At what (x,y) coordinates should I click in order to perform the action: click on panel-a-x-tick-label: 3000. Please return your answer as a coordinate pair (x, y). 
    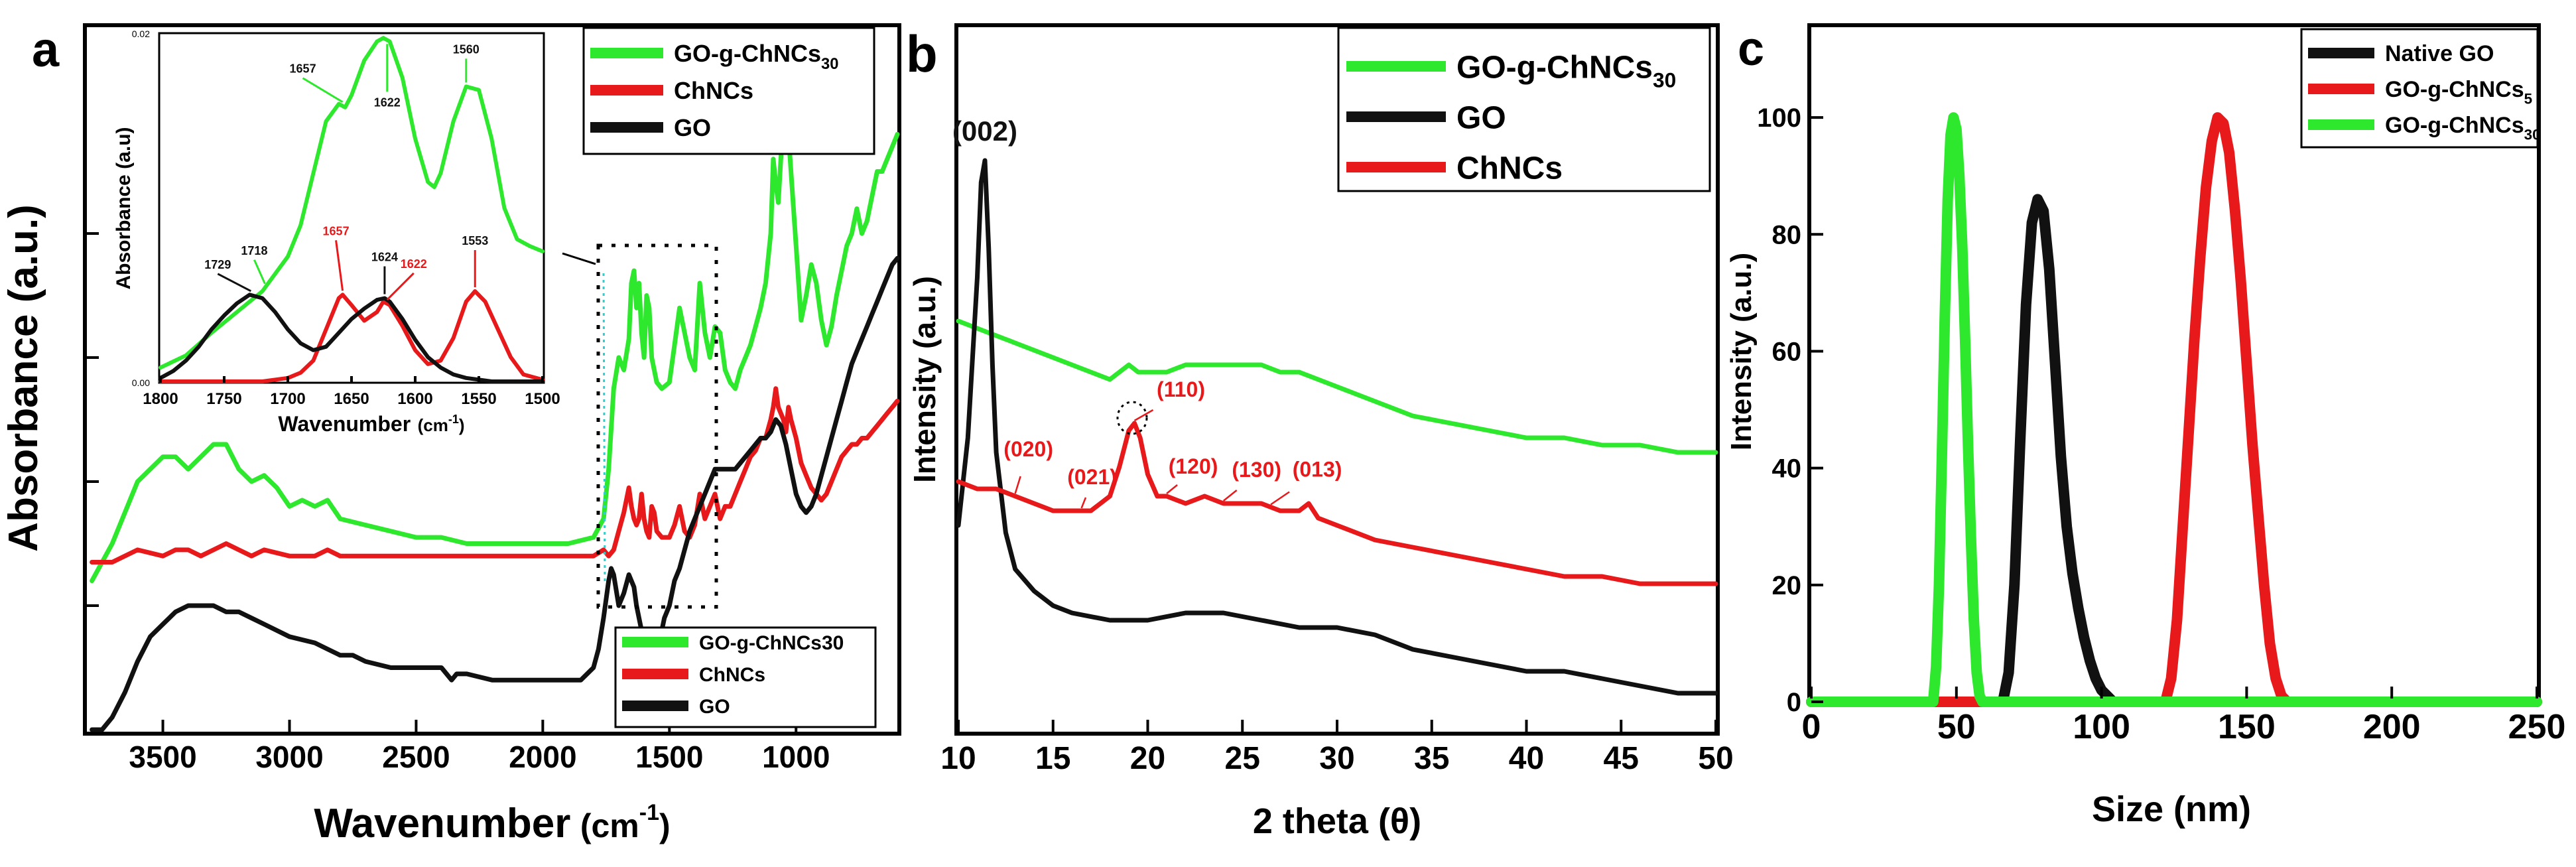
    Looking at the image, I should click on (289, 757).